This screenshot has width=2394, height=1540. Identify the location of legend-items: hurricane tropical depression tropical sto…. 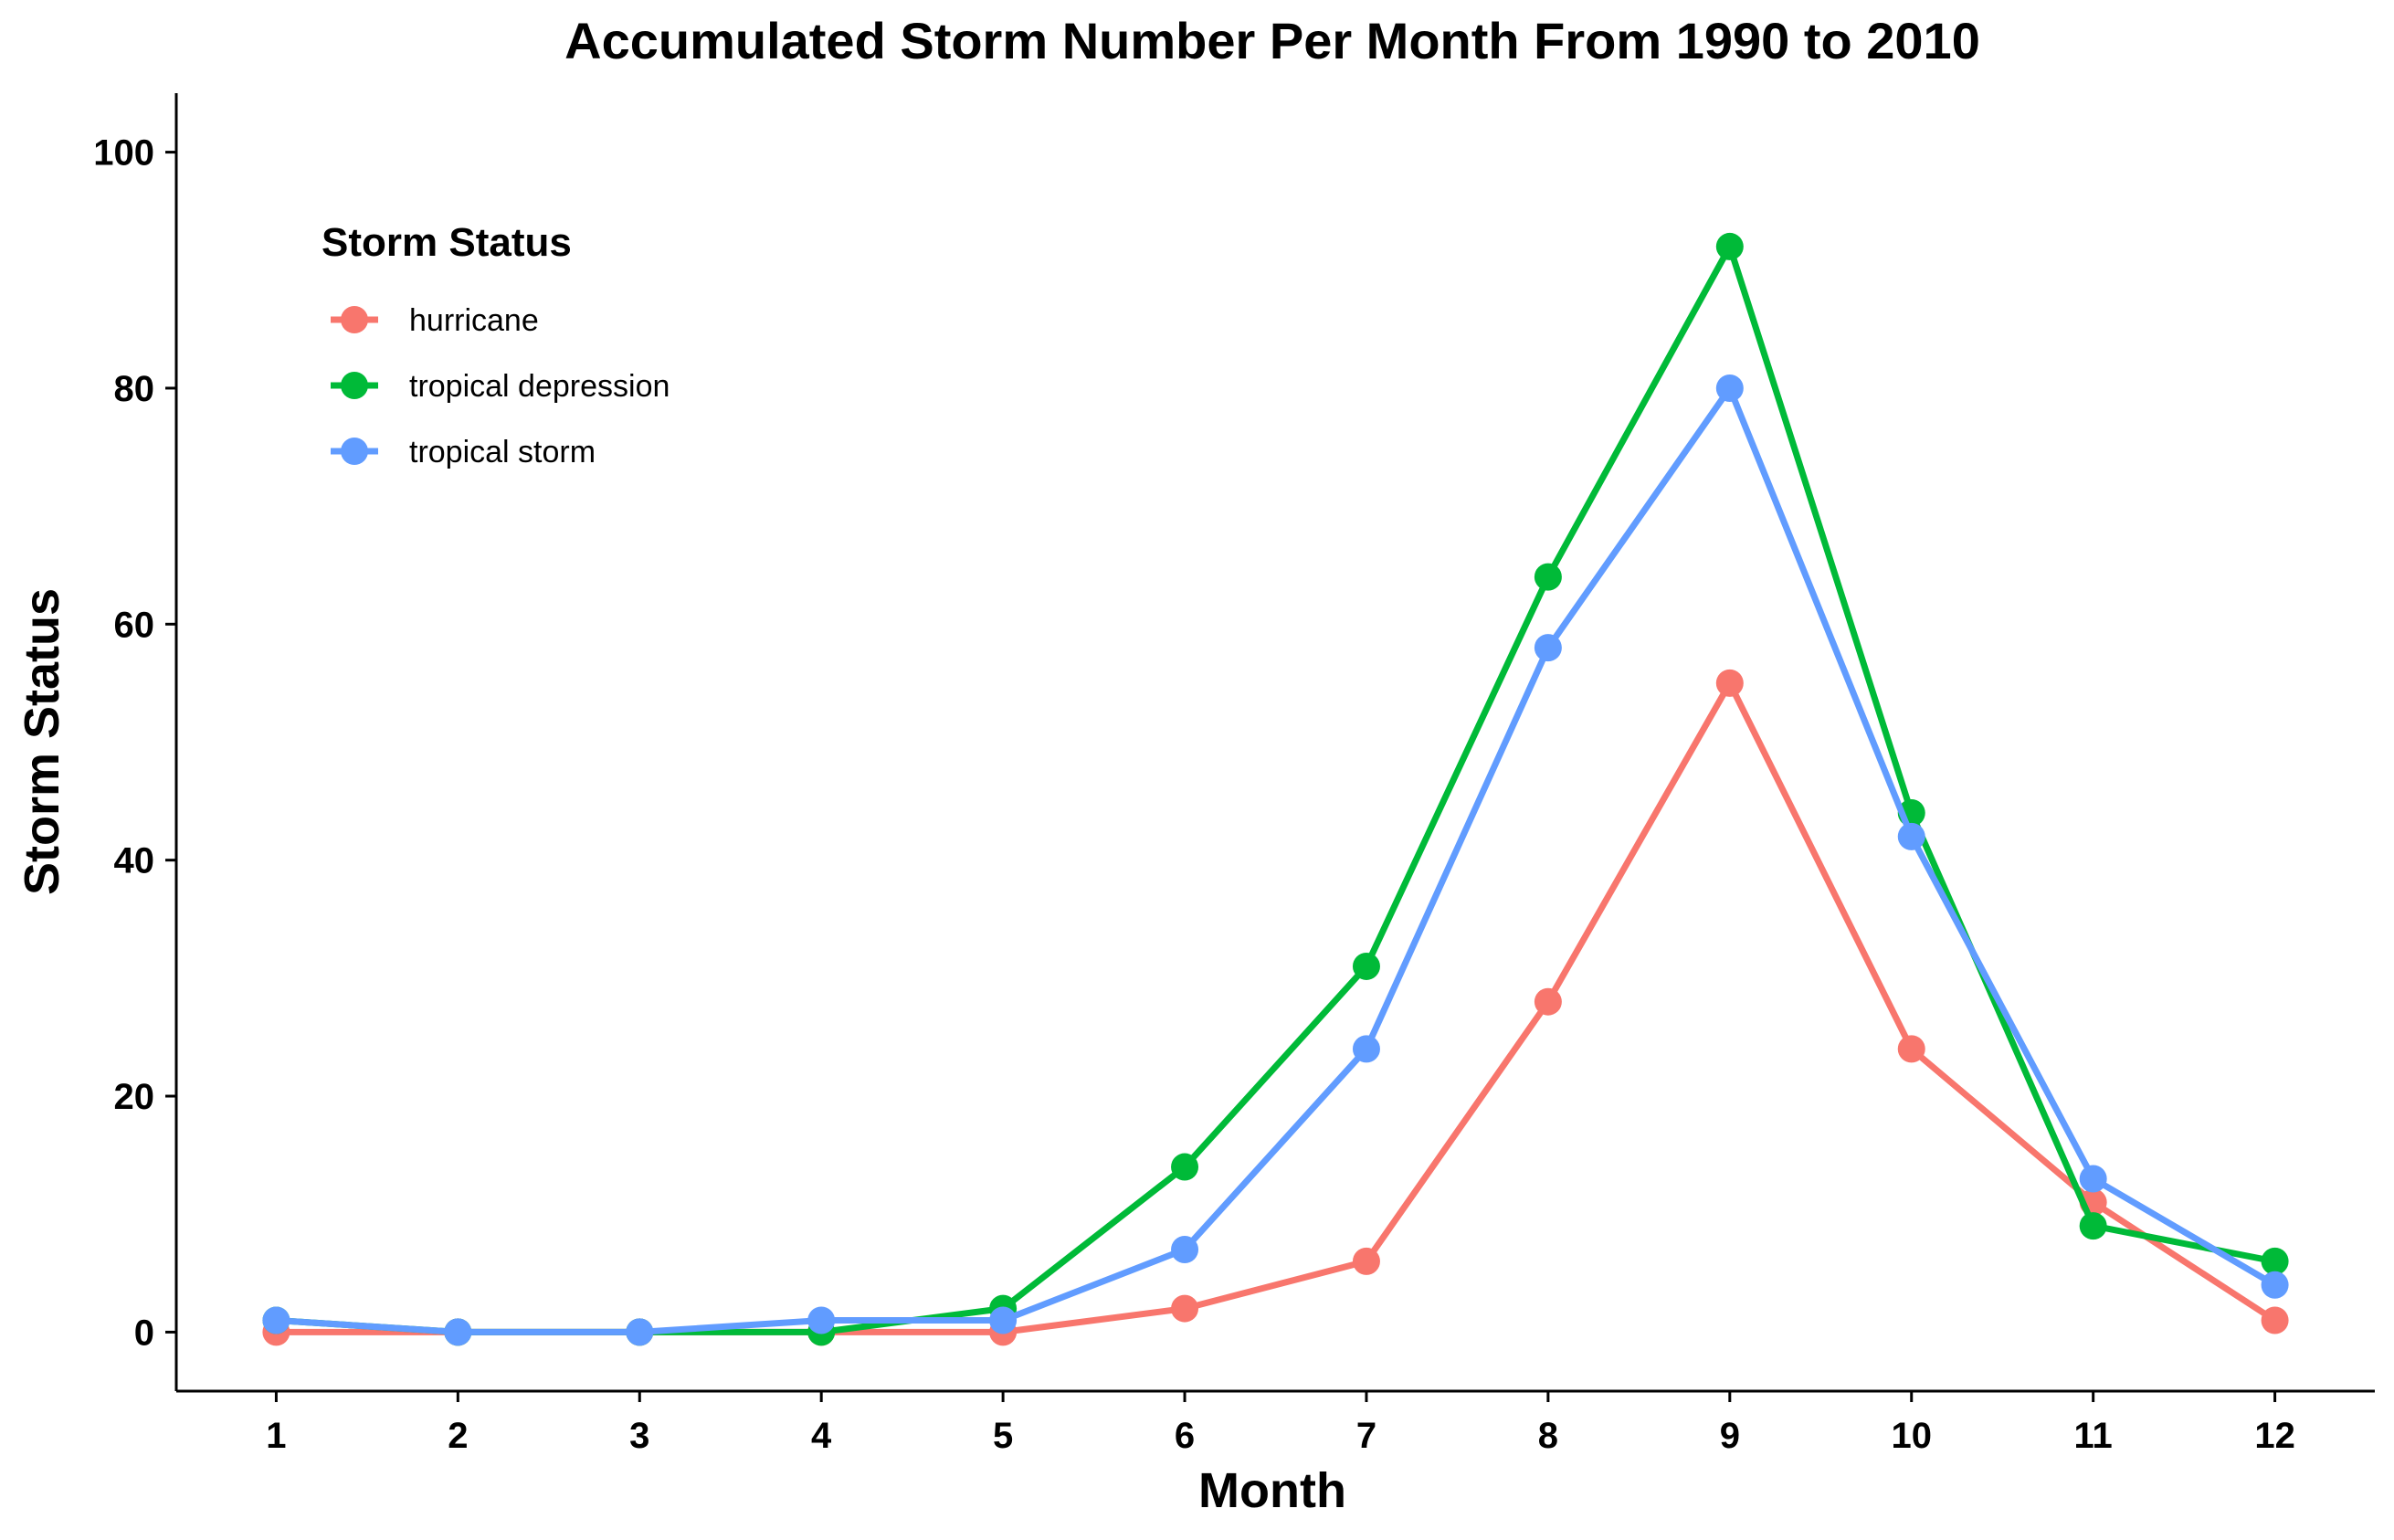
(500, 386).